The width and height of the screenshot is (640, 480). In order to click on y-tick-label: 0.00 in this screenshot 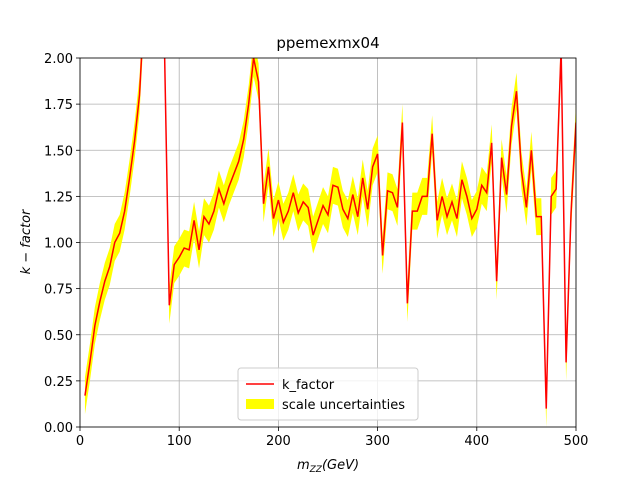, I will do `click(58, 428)`.